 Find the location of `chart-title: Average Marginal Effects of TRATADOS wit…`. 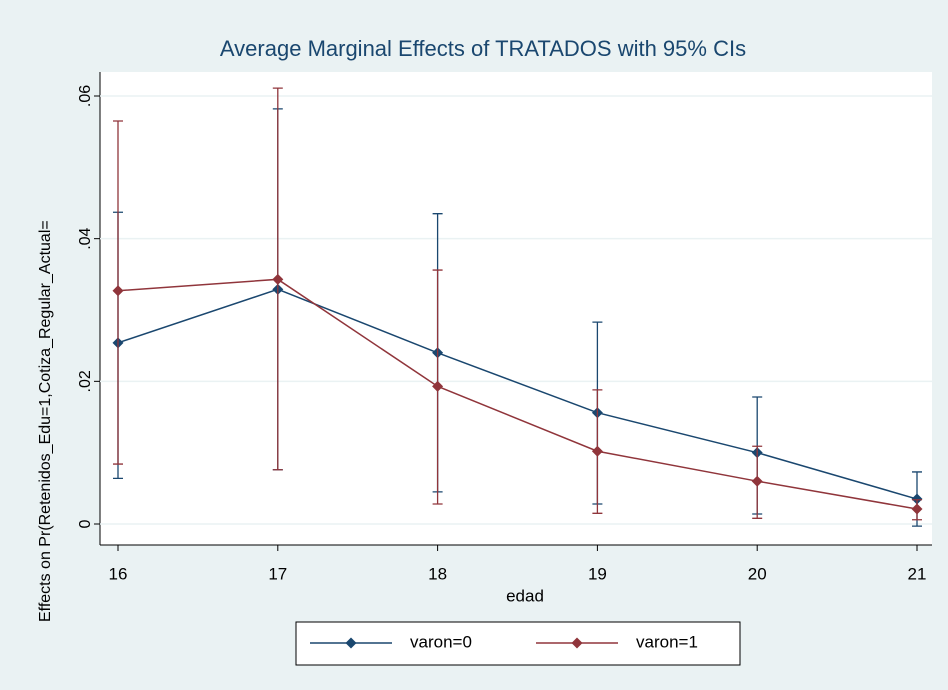

chart-title: Average Marginal Effects of TRATADOS wit… is located at coordinates (483, 48).